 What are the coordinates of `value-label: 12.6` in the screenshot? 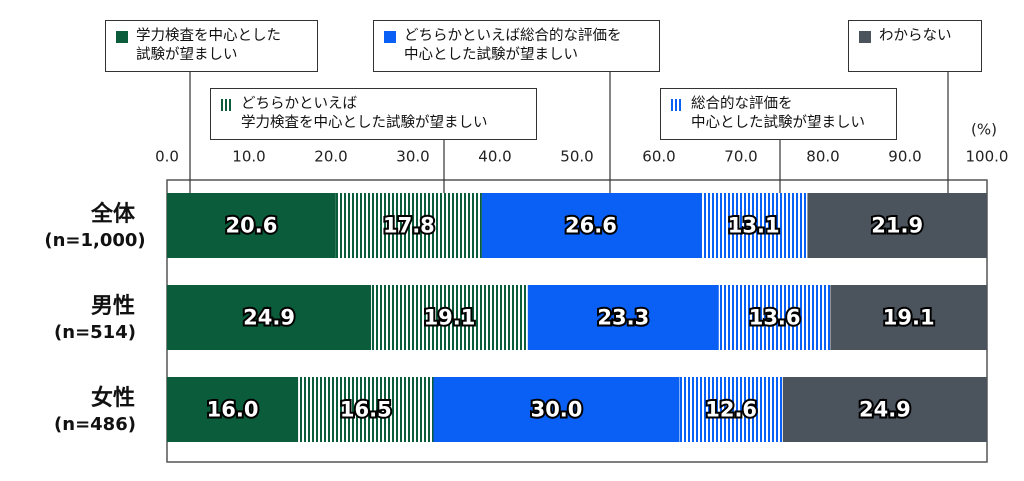 It's located at (731, 410).